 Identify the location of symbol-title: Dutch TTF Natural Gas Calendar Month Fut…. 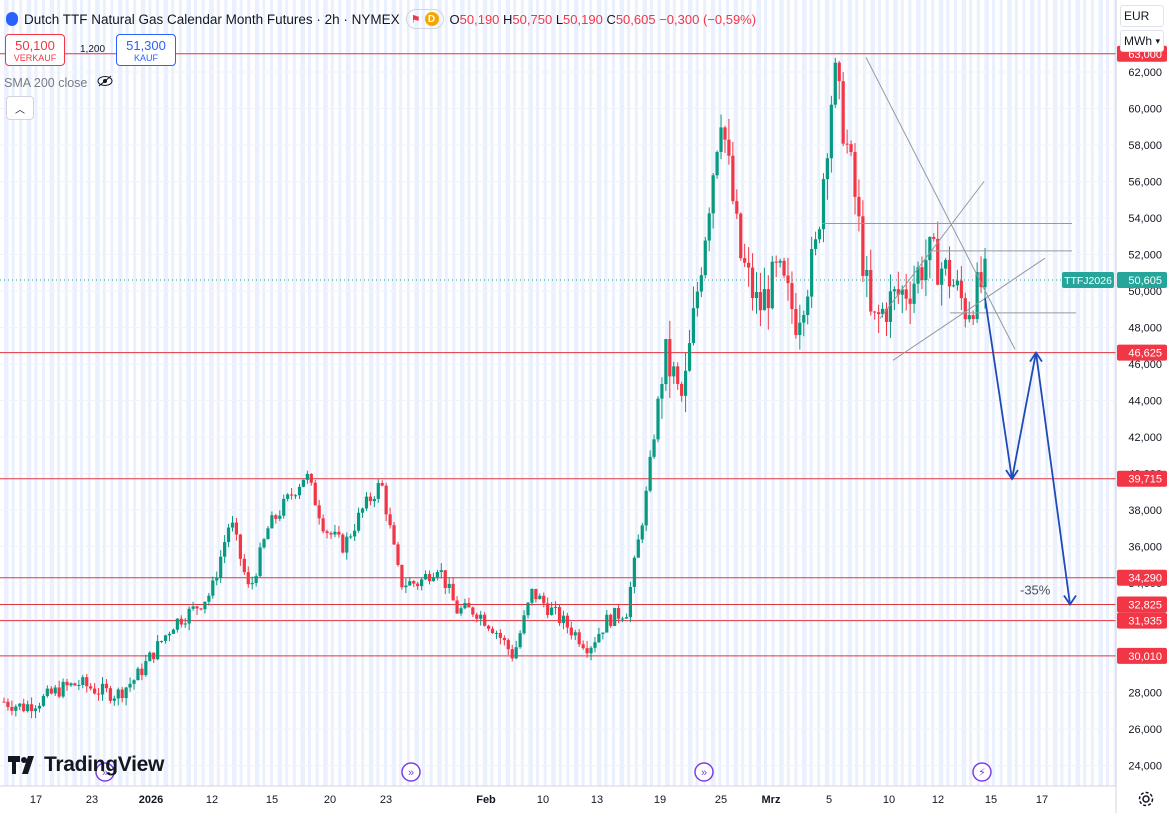
(212, 19).